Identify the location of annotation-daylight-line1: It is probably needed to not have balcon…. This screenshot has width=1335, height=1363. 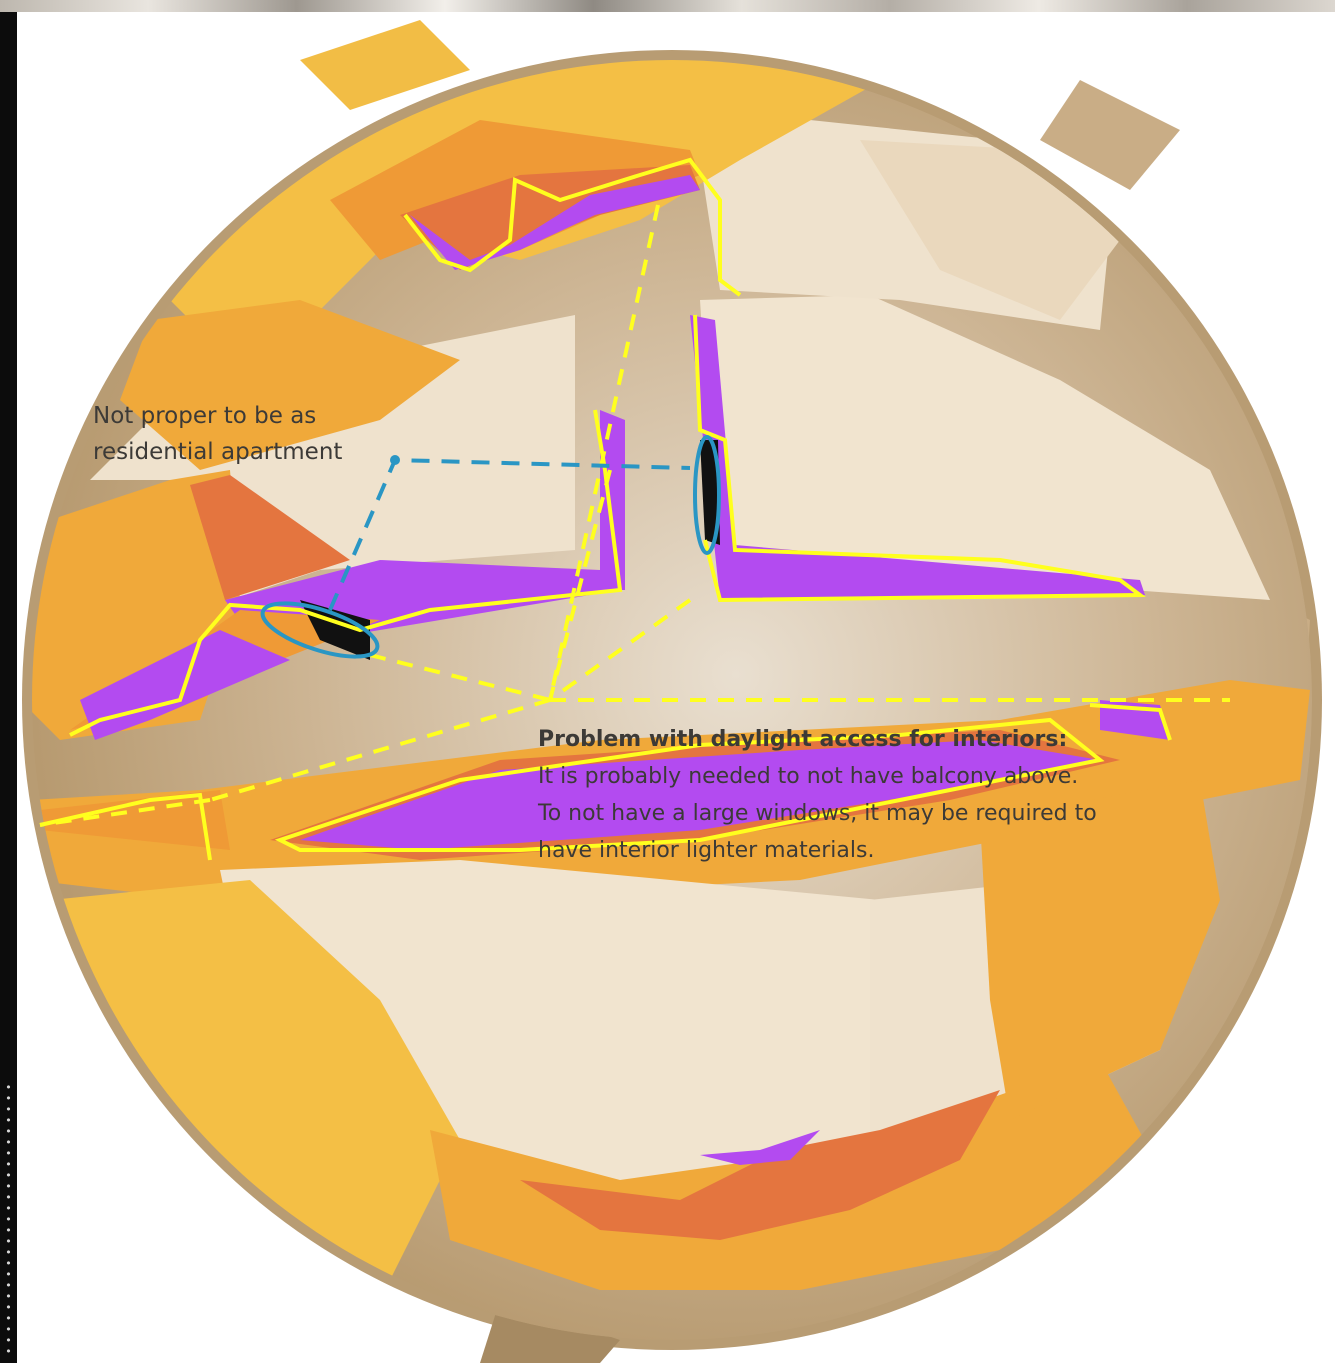
(808, 776).